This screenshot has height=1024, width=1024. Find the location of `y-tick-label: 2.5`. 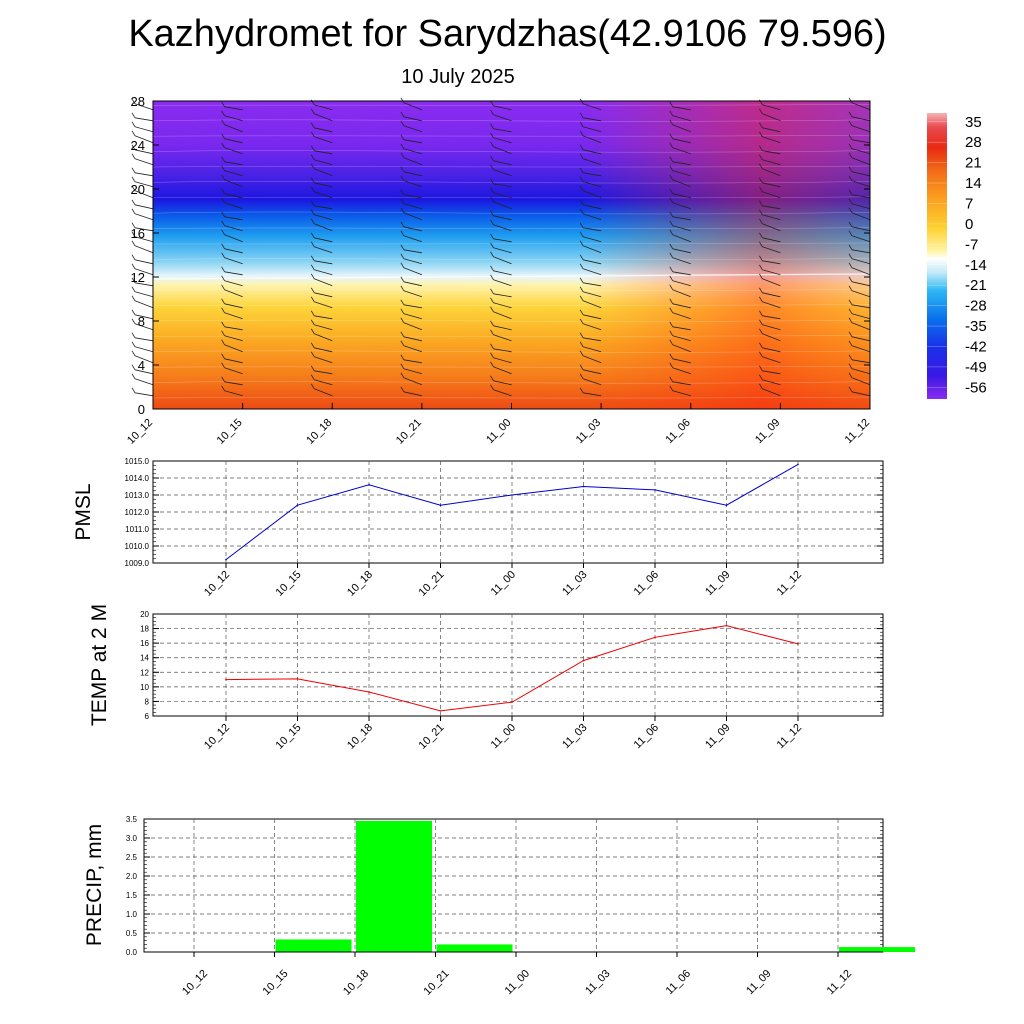

y-tick-label: 2.5 is located at coordinates (132, 857).